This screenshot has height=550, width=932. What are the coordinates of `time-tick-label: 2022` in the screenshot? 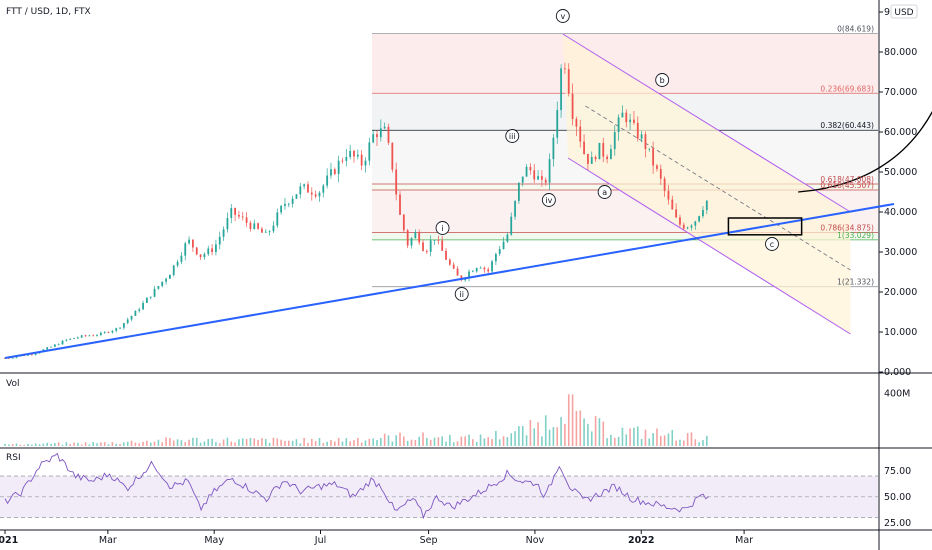 It's located at (641, 540).